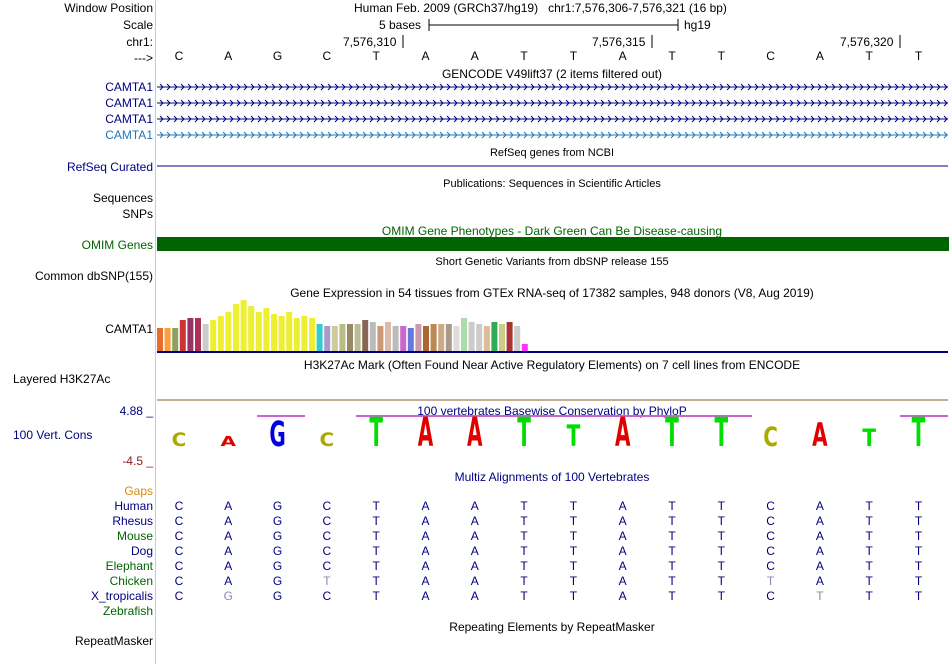  What do you see at coordinates (131, 581) in the screenshot?
I see `species-label: Chicken` at bounding box center [131, 581].